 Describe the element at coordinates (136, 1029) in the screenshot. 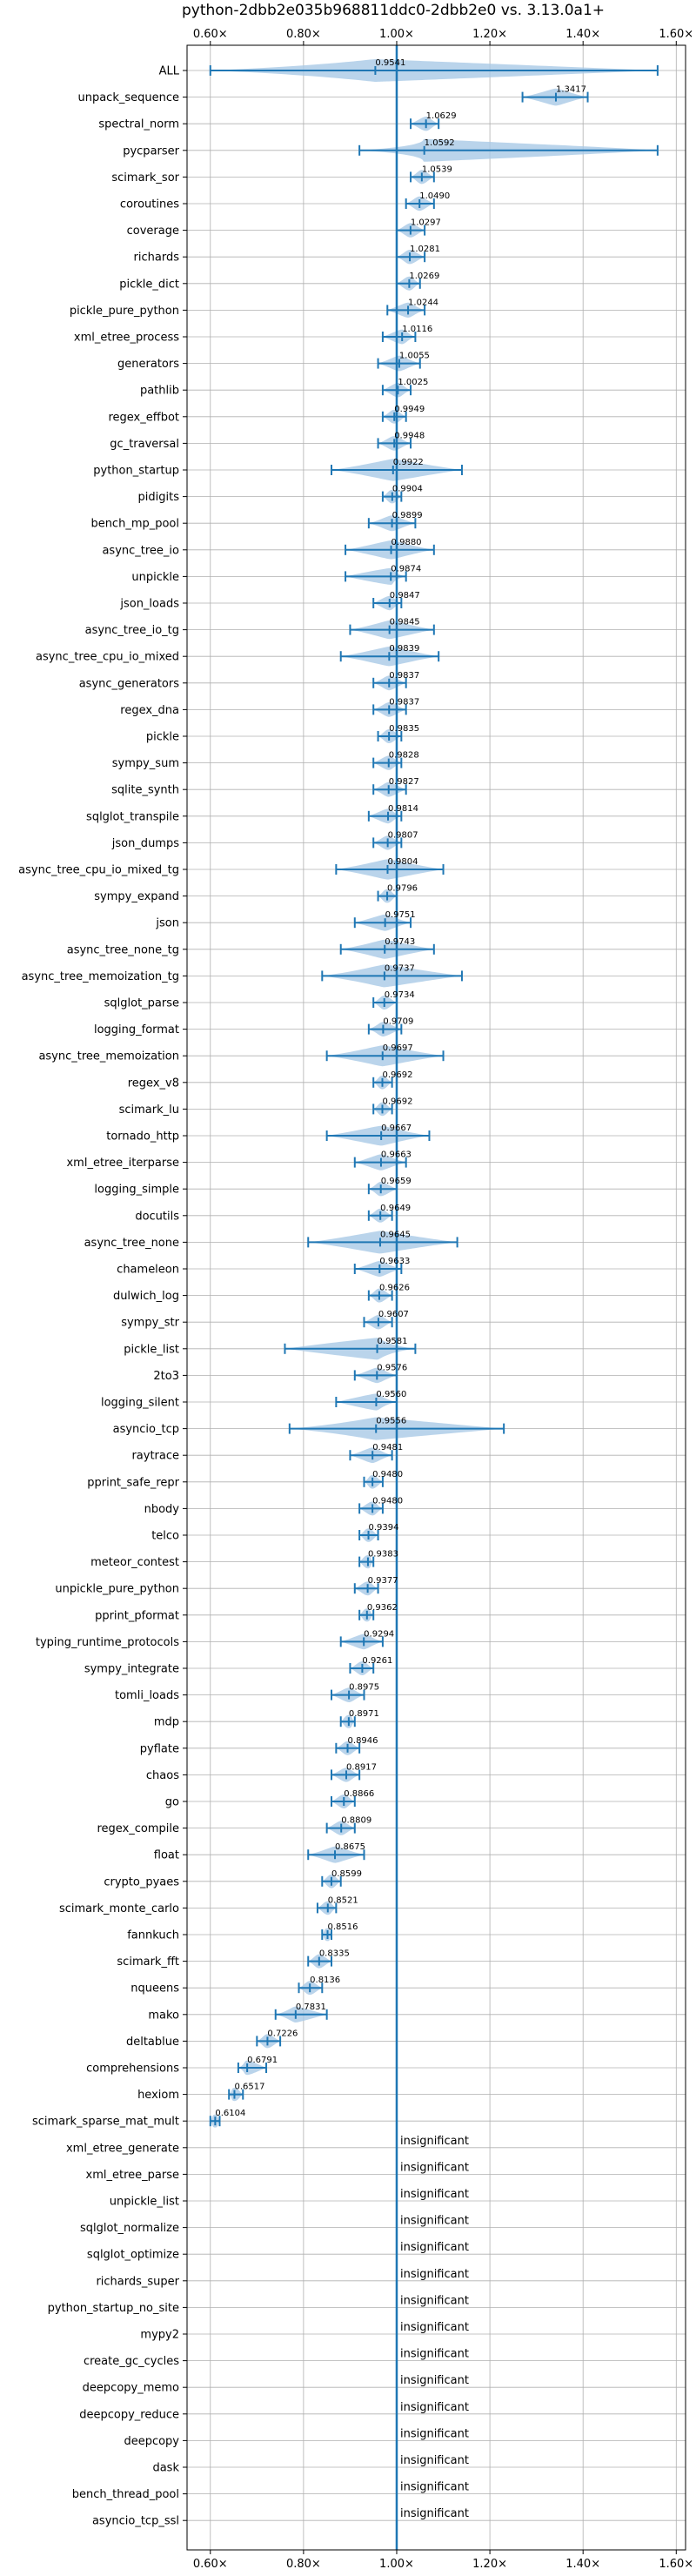

I see `benchmark-label: logging_format` at that location.